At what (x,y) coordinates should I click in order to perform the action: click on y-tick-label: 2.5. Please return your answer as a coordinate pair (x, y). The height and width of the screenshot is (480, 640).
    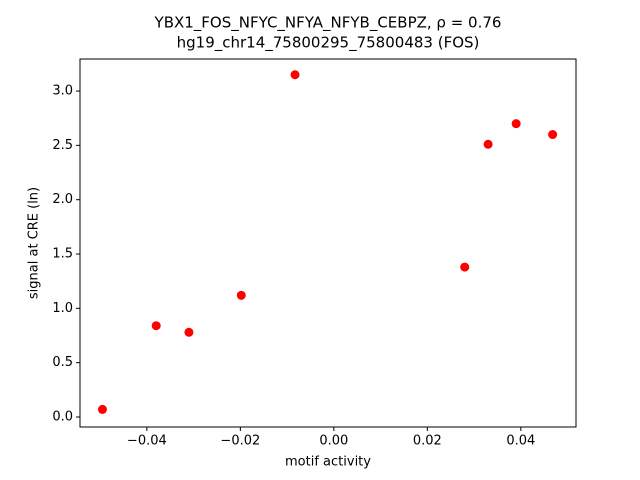
    Looking at the image, I should click on (62, 145).